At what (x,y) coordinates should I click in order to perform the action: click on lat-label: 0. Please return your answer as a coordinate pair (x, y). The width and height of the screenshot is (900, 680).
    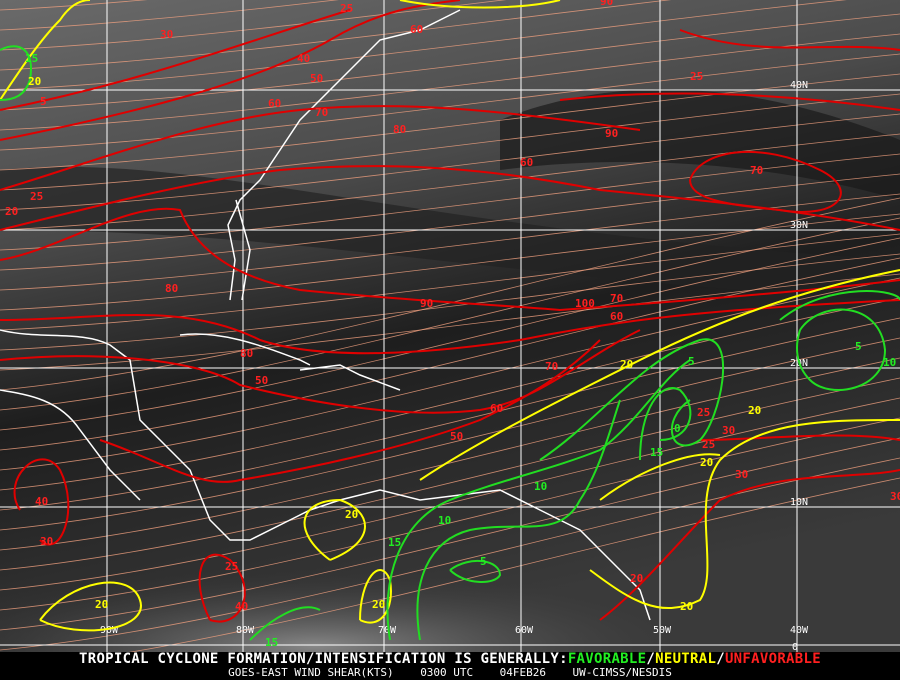
    Looking at the image, I should click on (795, 647).